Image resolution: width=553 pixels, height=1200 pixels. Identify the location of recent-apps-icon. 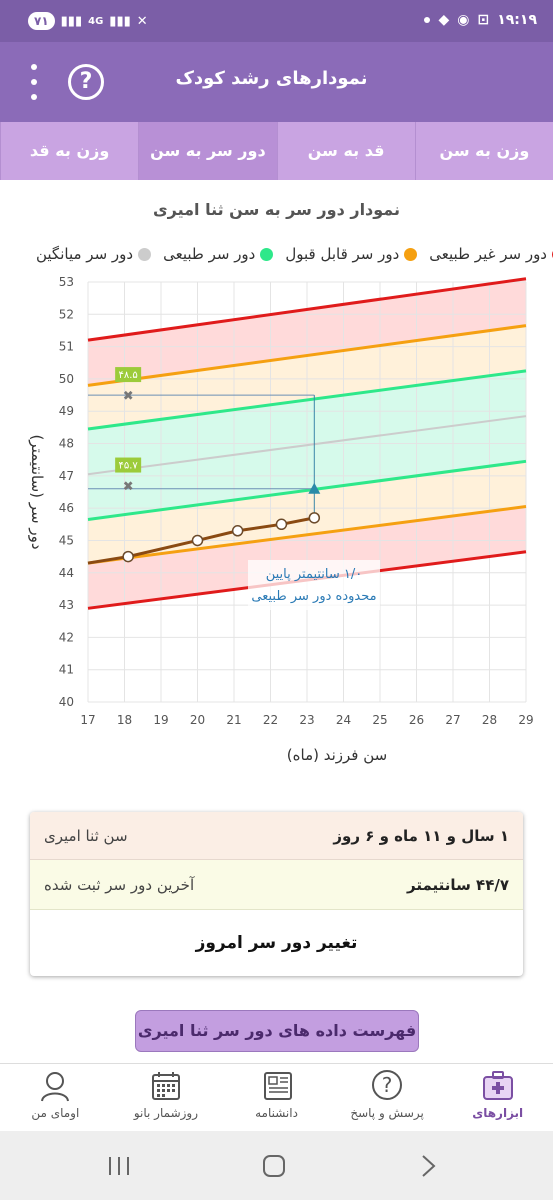
(119, 1166).